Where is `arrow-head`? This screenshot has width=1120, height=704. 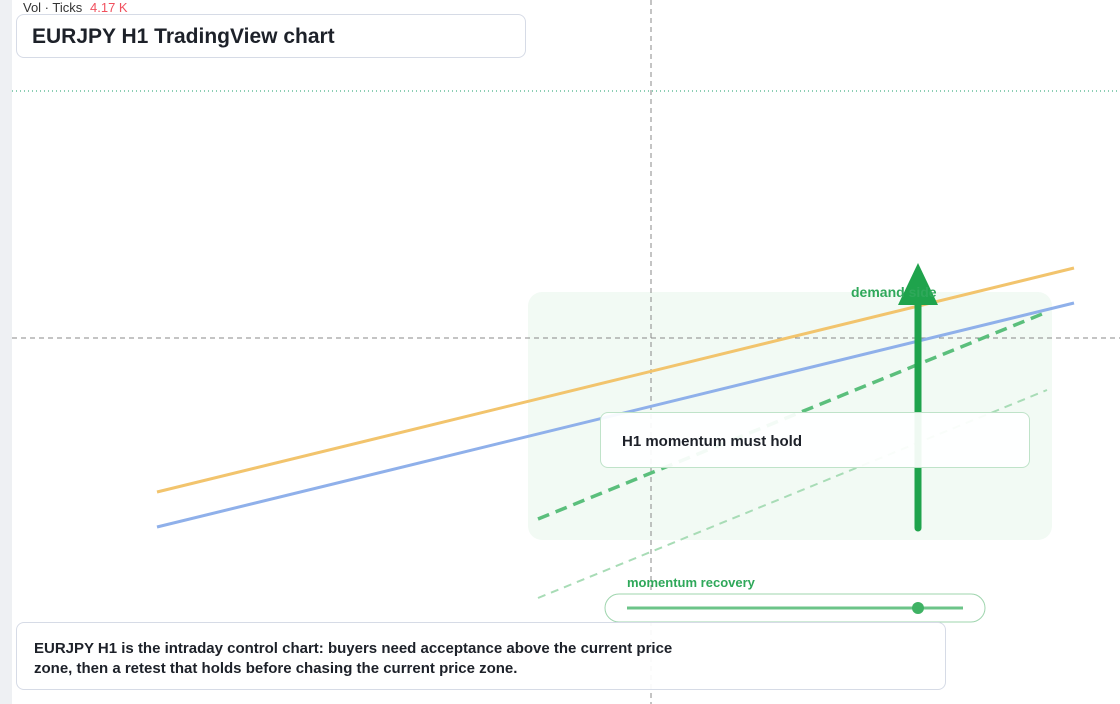
arrow-head is located at coordinates (918, 284).